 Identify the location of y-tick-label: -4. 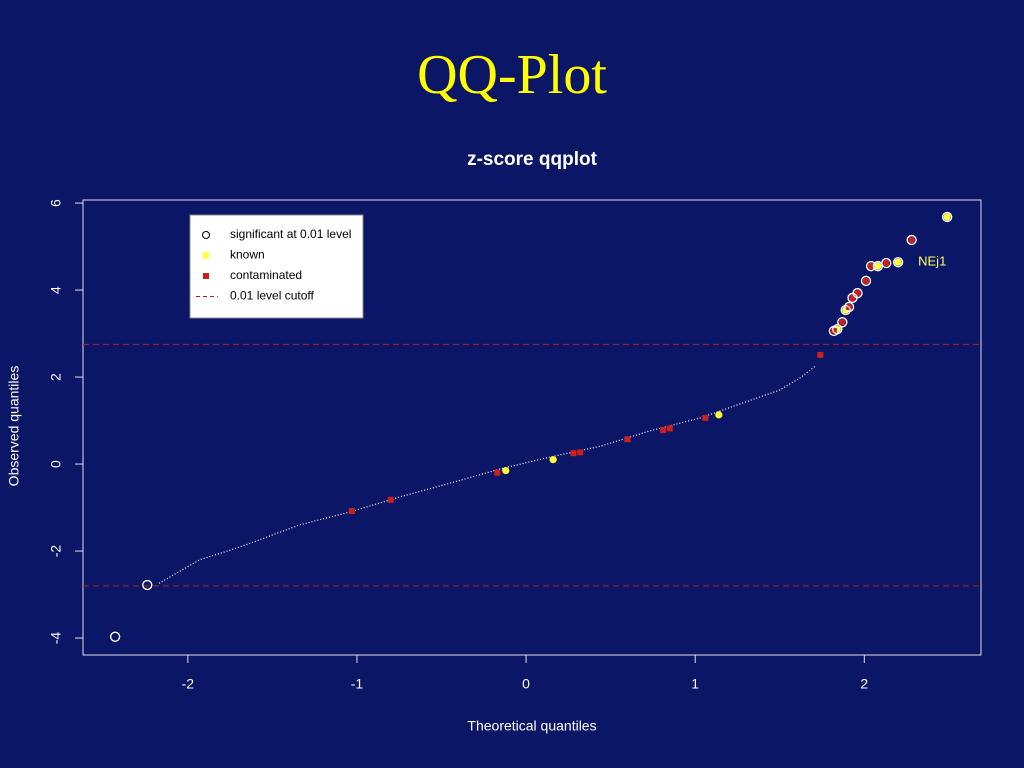
(56, 638).